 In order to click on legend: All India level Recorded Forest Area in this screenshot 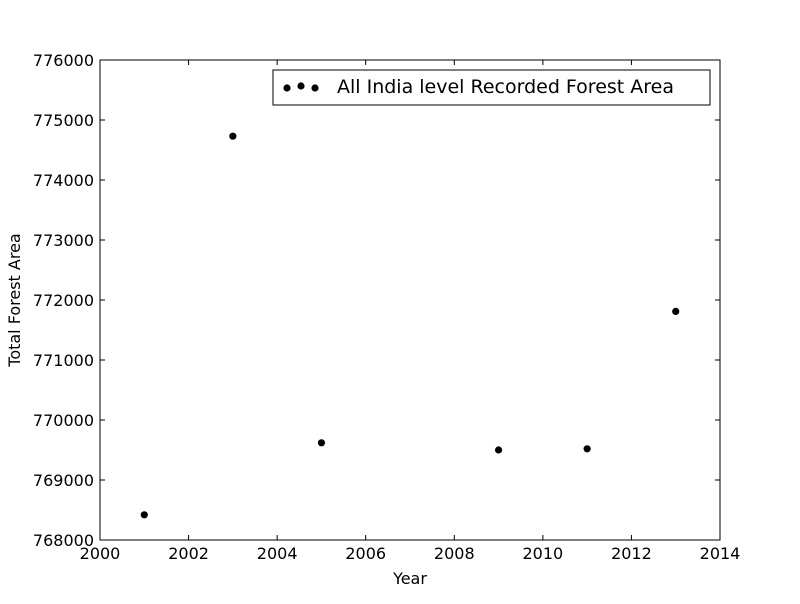, I will do `click(491, 87)`.